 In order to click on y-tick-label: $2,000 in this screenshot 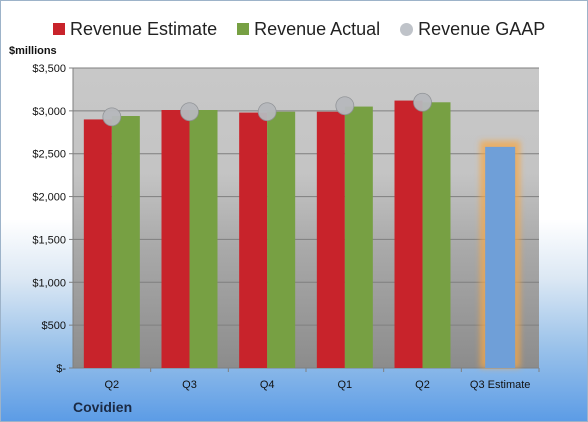, I will do `click(49, 198)`.